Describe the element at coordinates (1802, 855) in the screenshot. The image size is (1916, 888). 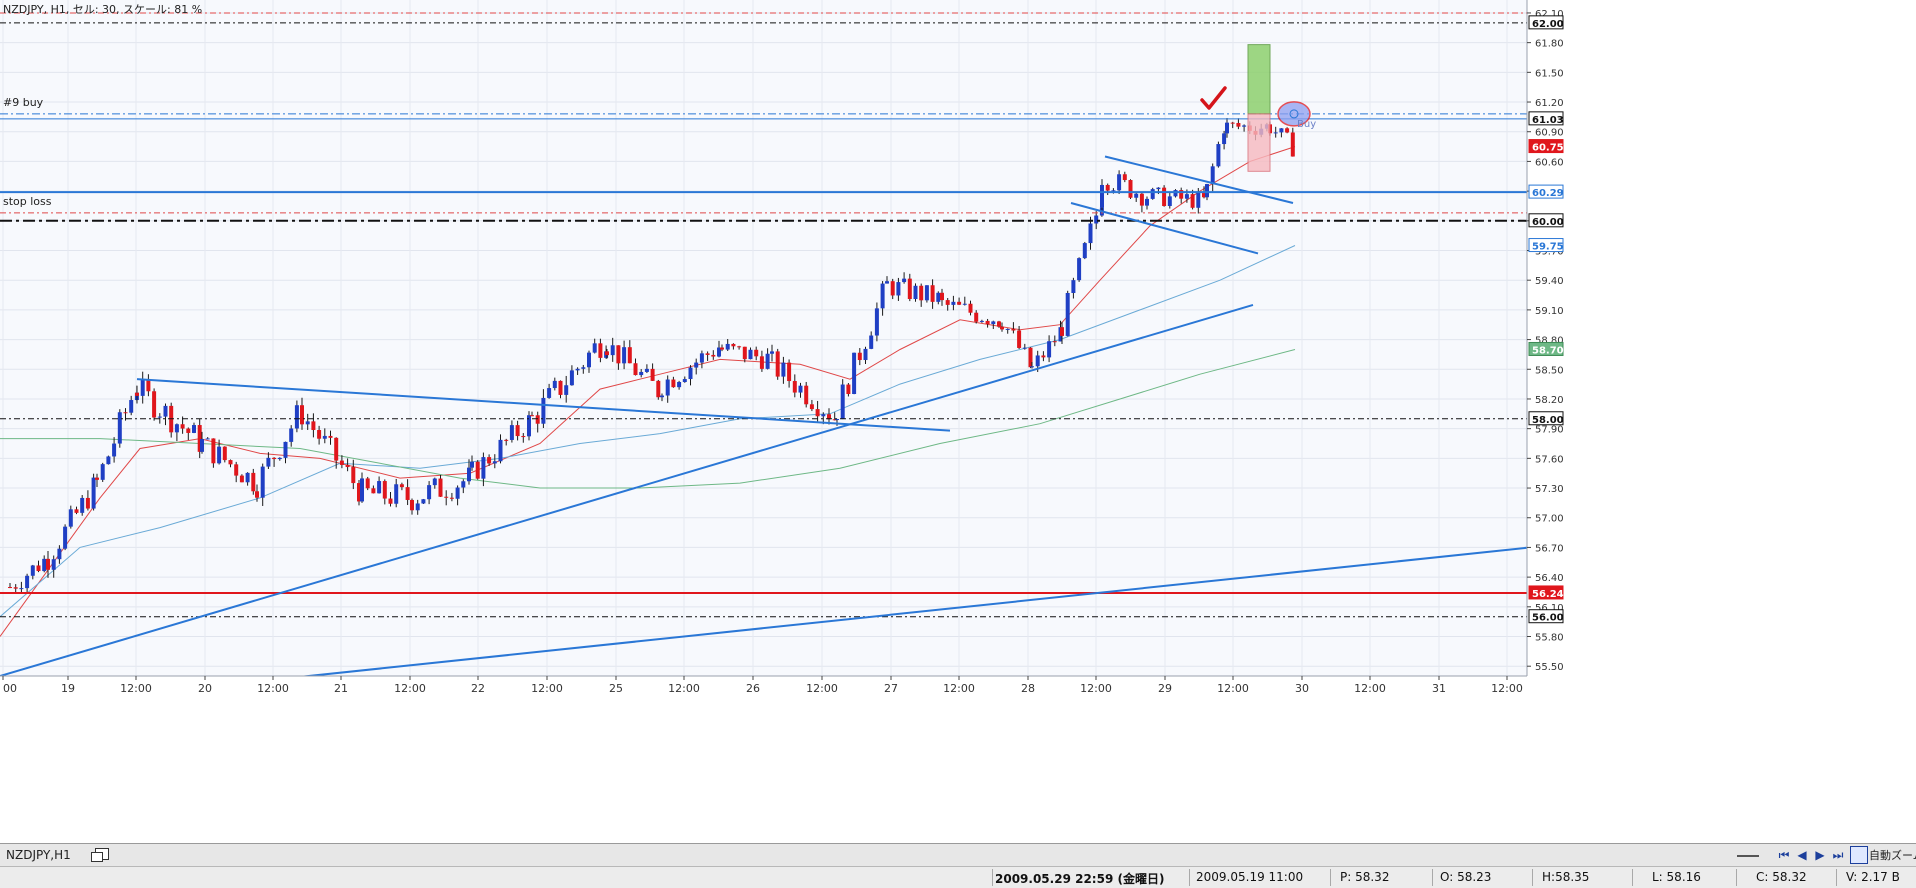
I see `scroll-left-icon: ◀` at that location.